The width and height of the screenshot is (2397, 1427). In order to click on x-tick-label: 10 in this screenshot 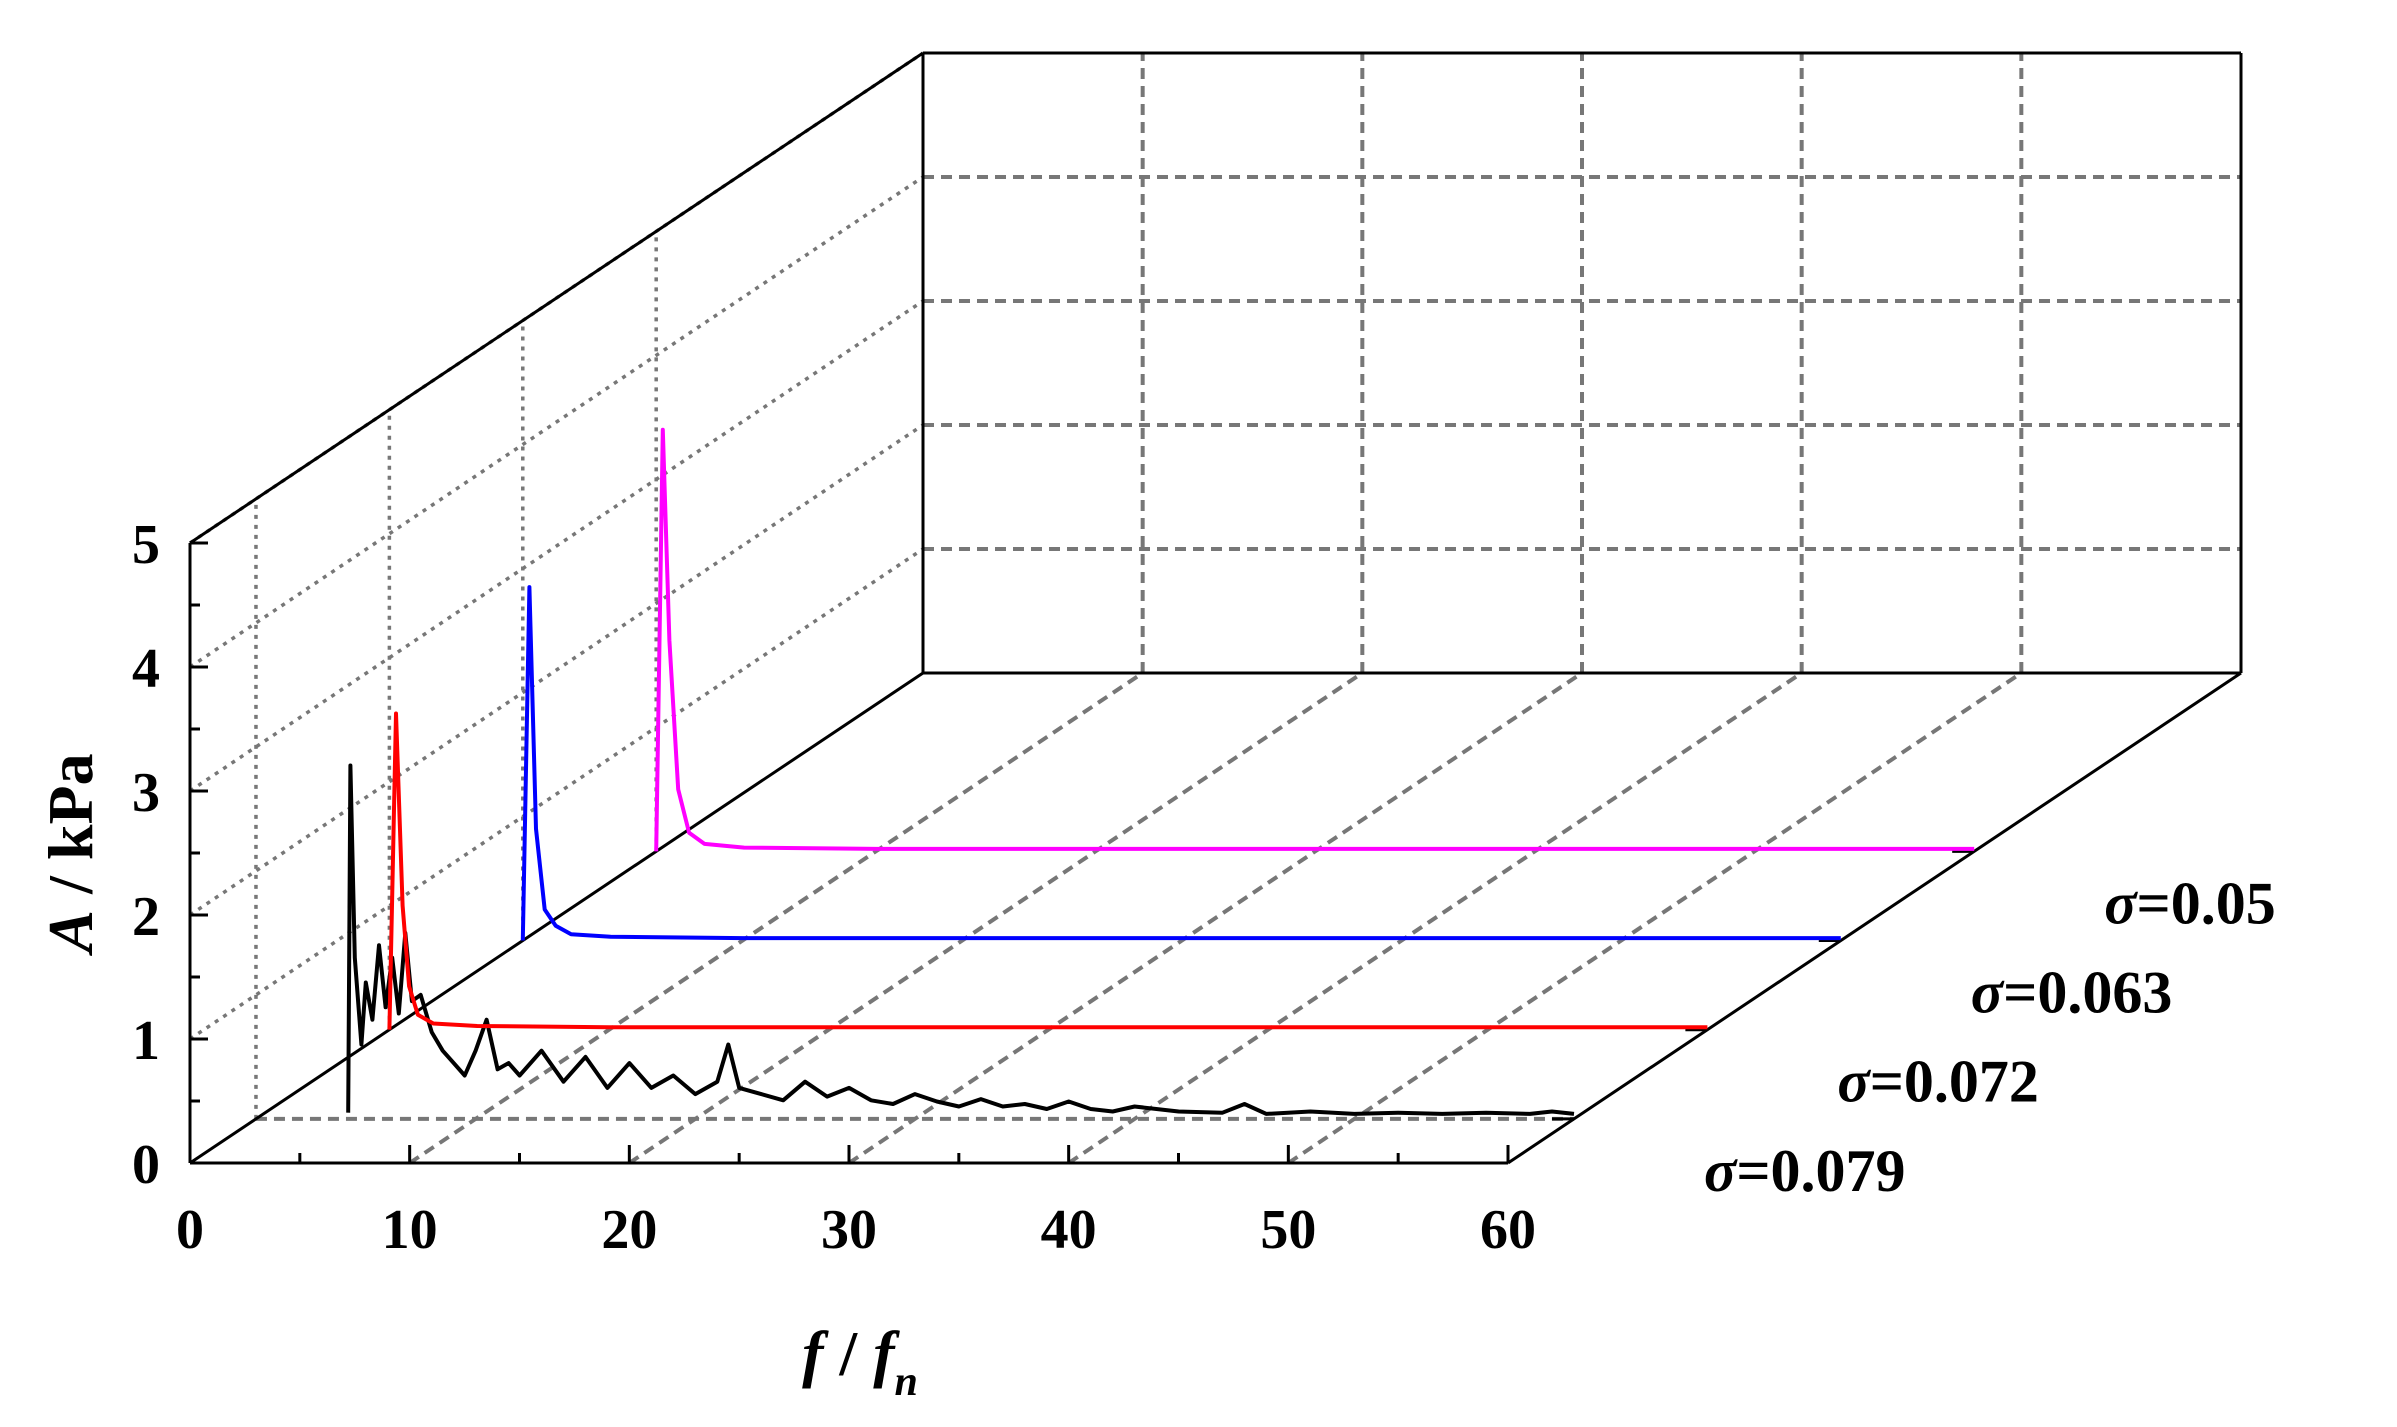, I will do `click(410, 1230)`.